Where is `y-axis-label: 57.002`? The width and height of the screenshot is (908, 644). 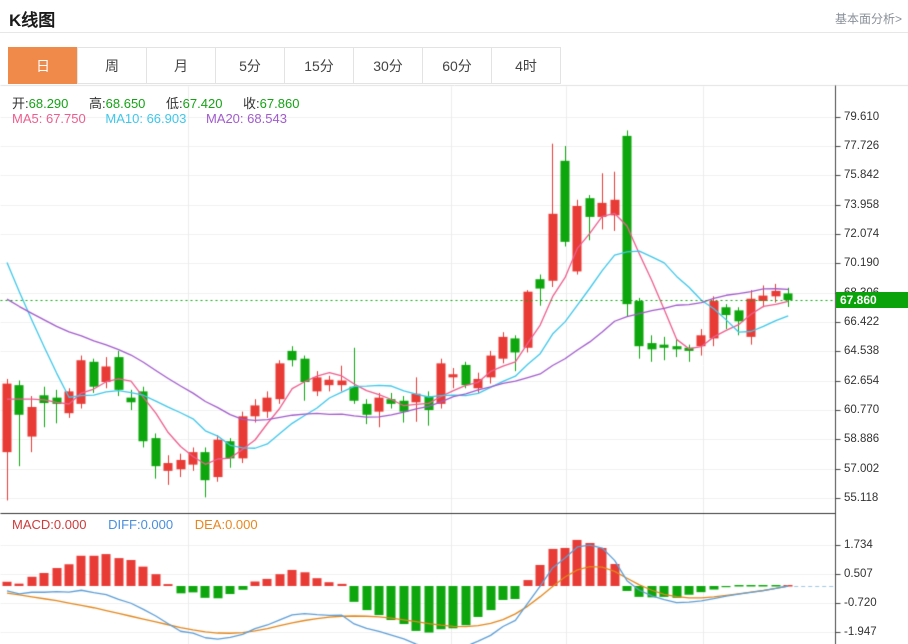
y-axis-label: 57.002 is located at coordinates (862, 468).